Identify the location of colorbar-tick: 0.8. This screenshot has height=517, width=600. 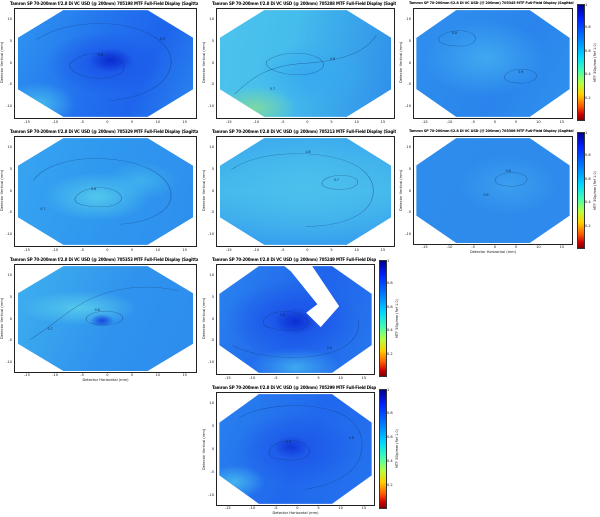
(390, 283).